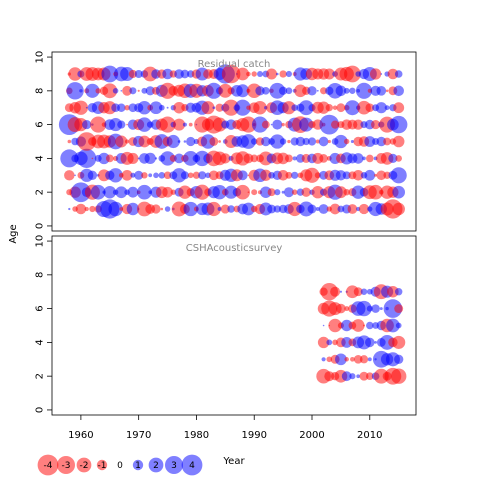  What do you see at coordinates (369, 435) in the screenshot?
I see `x-tick-label: 2010` at bounding box center [369, 435].